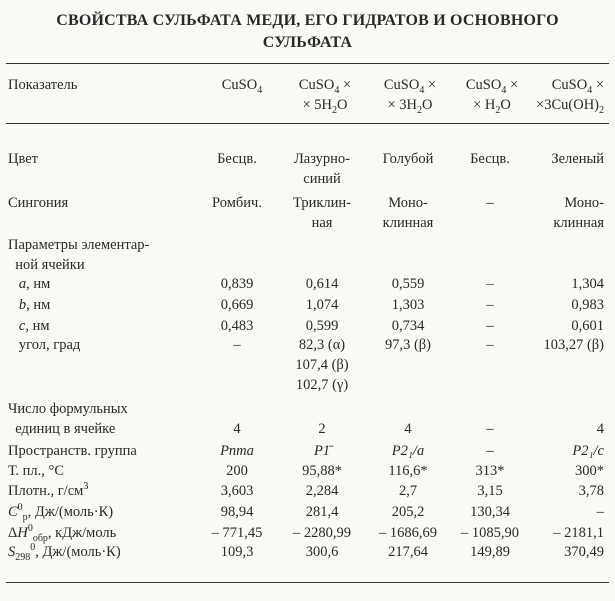 This screenshot has width=615, height=601. Describe the element at coordinates (322, 284) in the screenshot. I see `cell-value: 0,614` at that location.